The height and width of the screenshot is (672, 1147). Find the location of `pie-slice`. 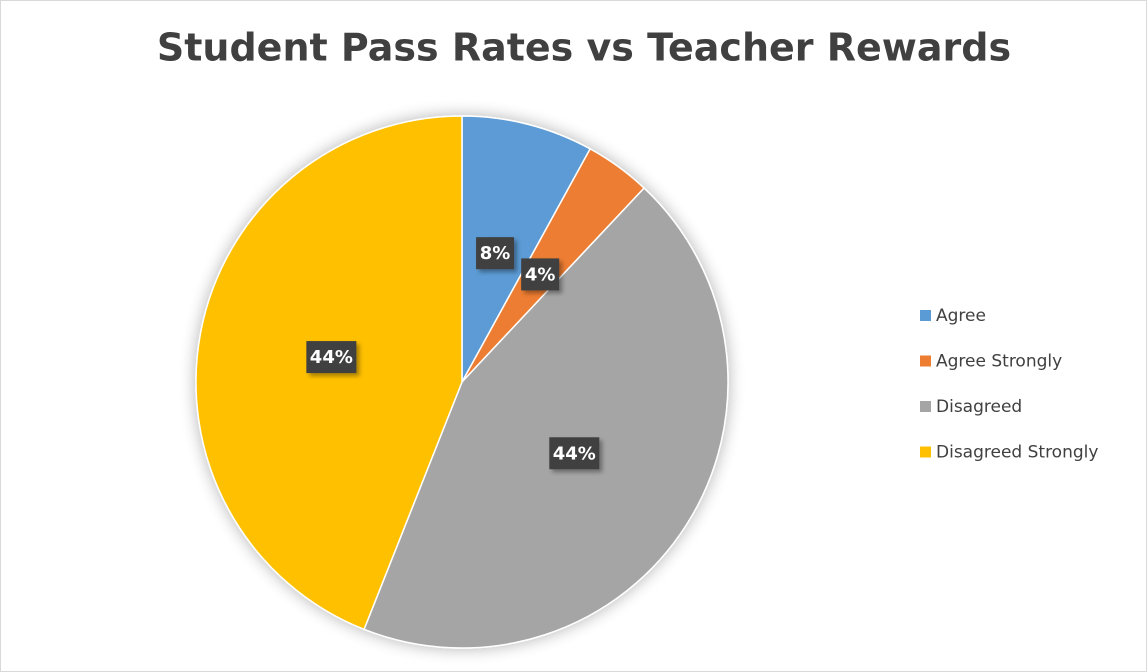

pie-slice is located at coordinates (526, 249).